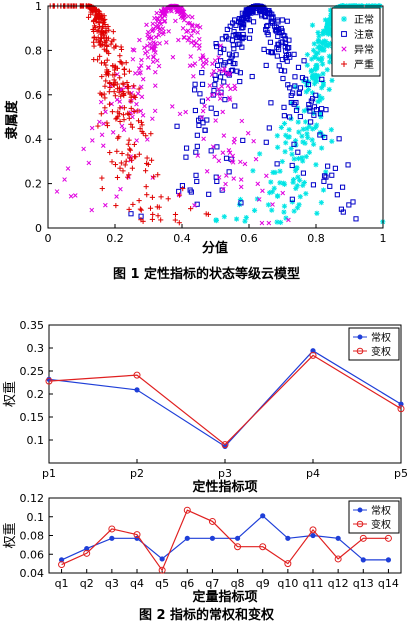  Describe the element at coordinates (224, 597) in the screenshot. I see `x-axis-label: 定量指标项` at that location.